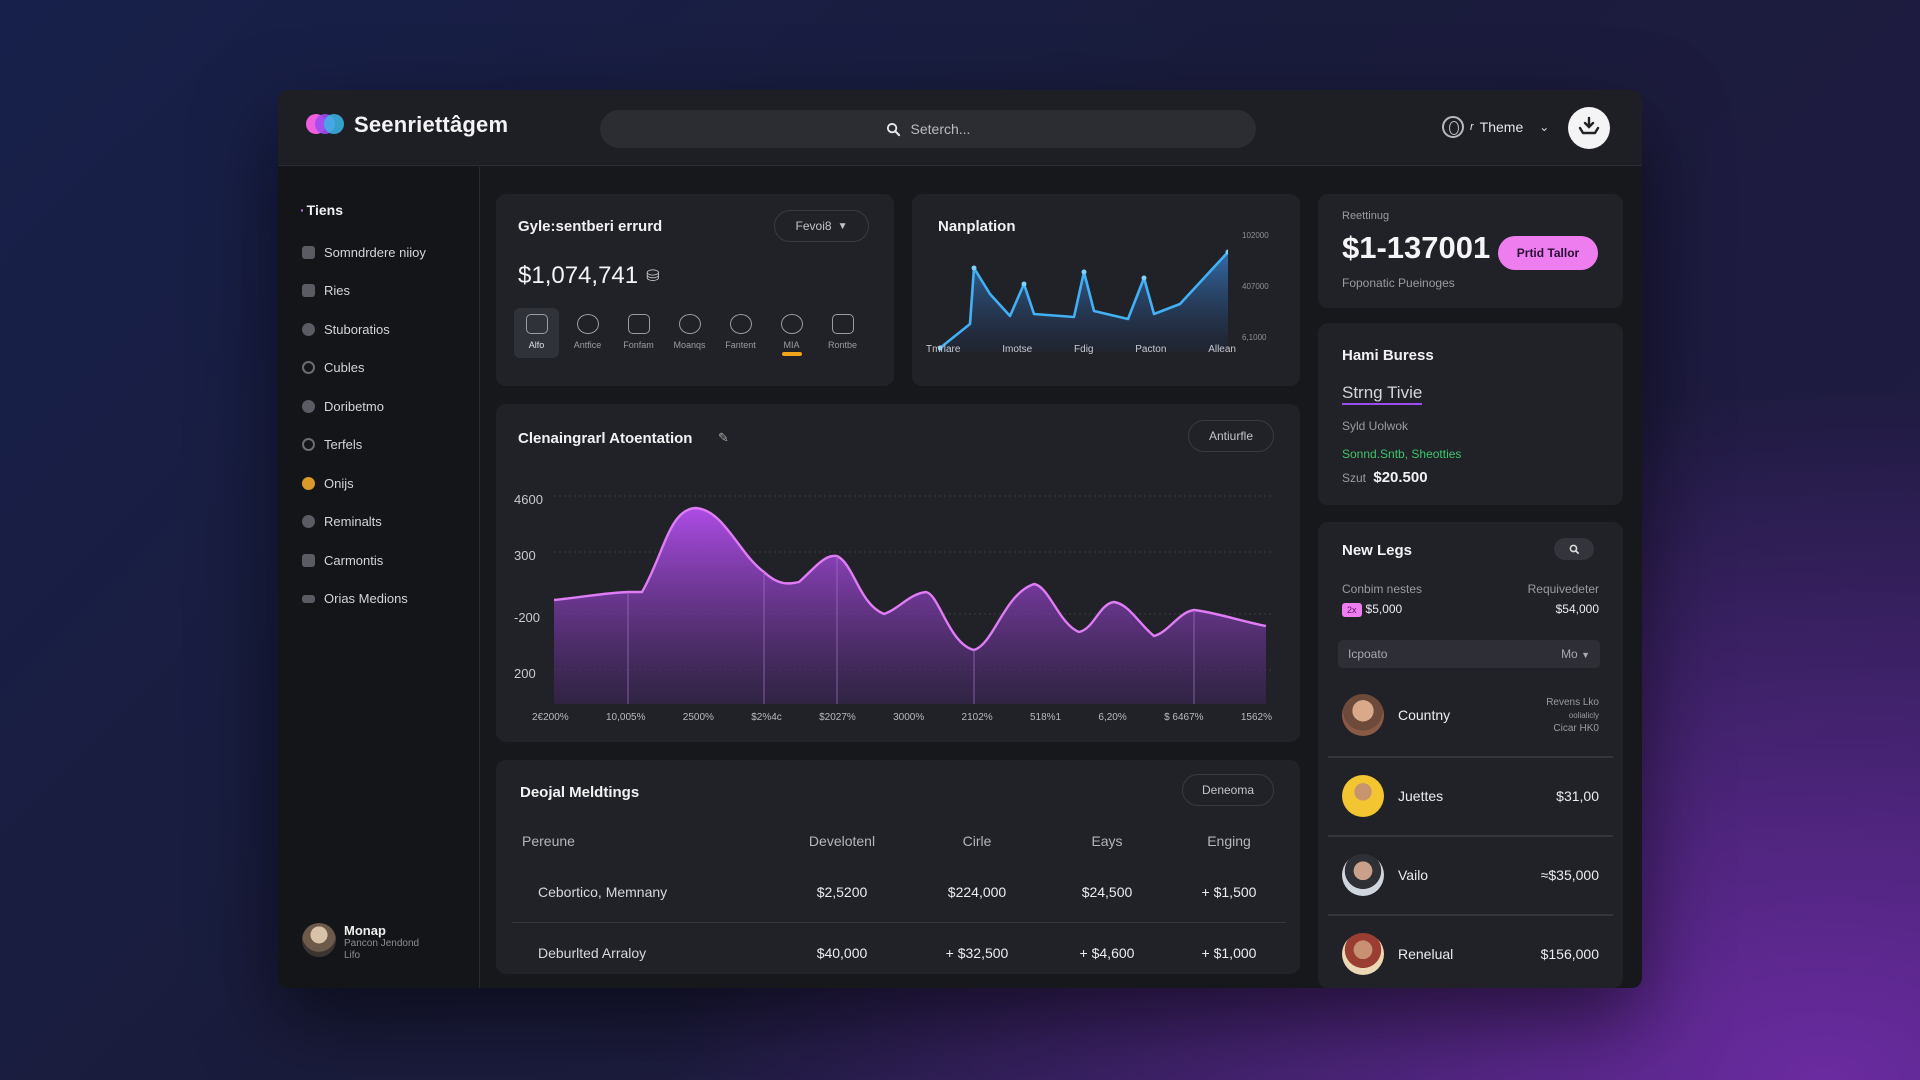 Image resolution: width=1920 pixels, height=1080 pixels. I want to click on cell-name: Cebortico, Memnany, so click(603, 892).